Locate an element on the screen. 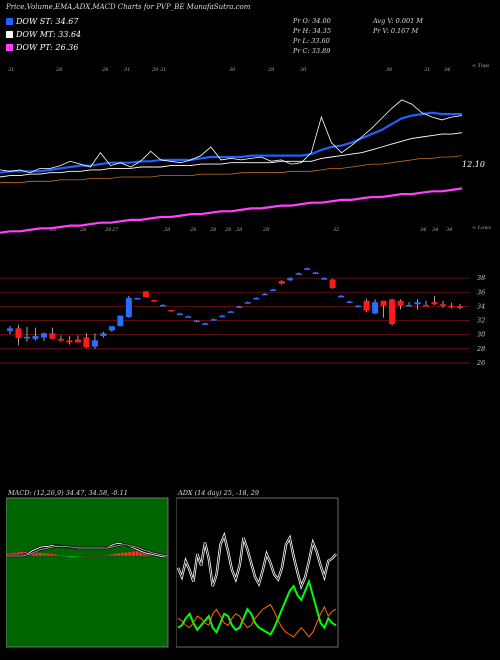 The height and width of the screenshot is (660, 500). top-day-label: 29 is located at coordinates (155, 70).